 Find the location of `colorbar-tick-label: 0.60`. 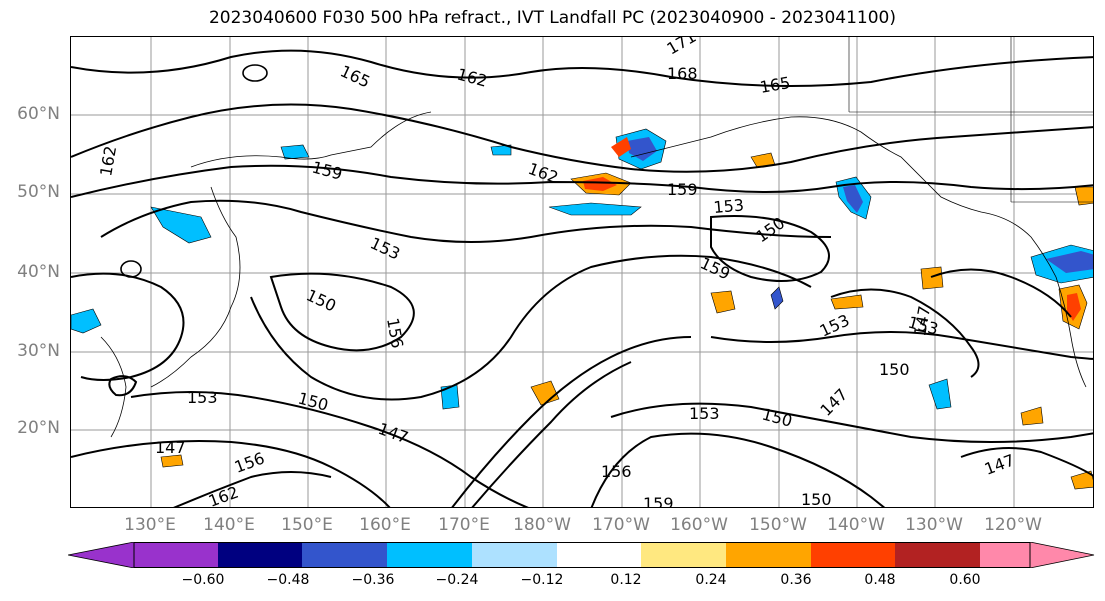

colorbar-tick-label: 0.60 is located at coordinates (965, 580).